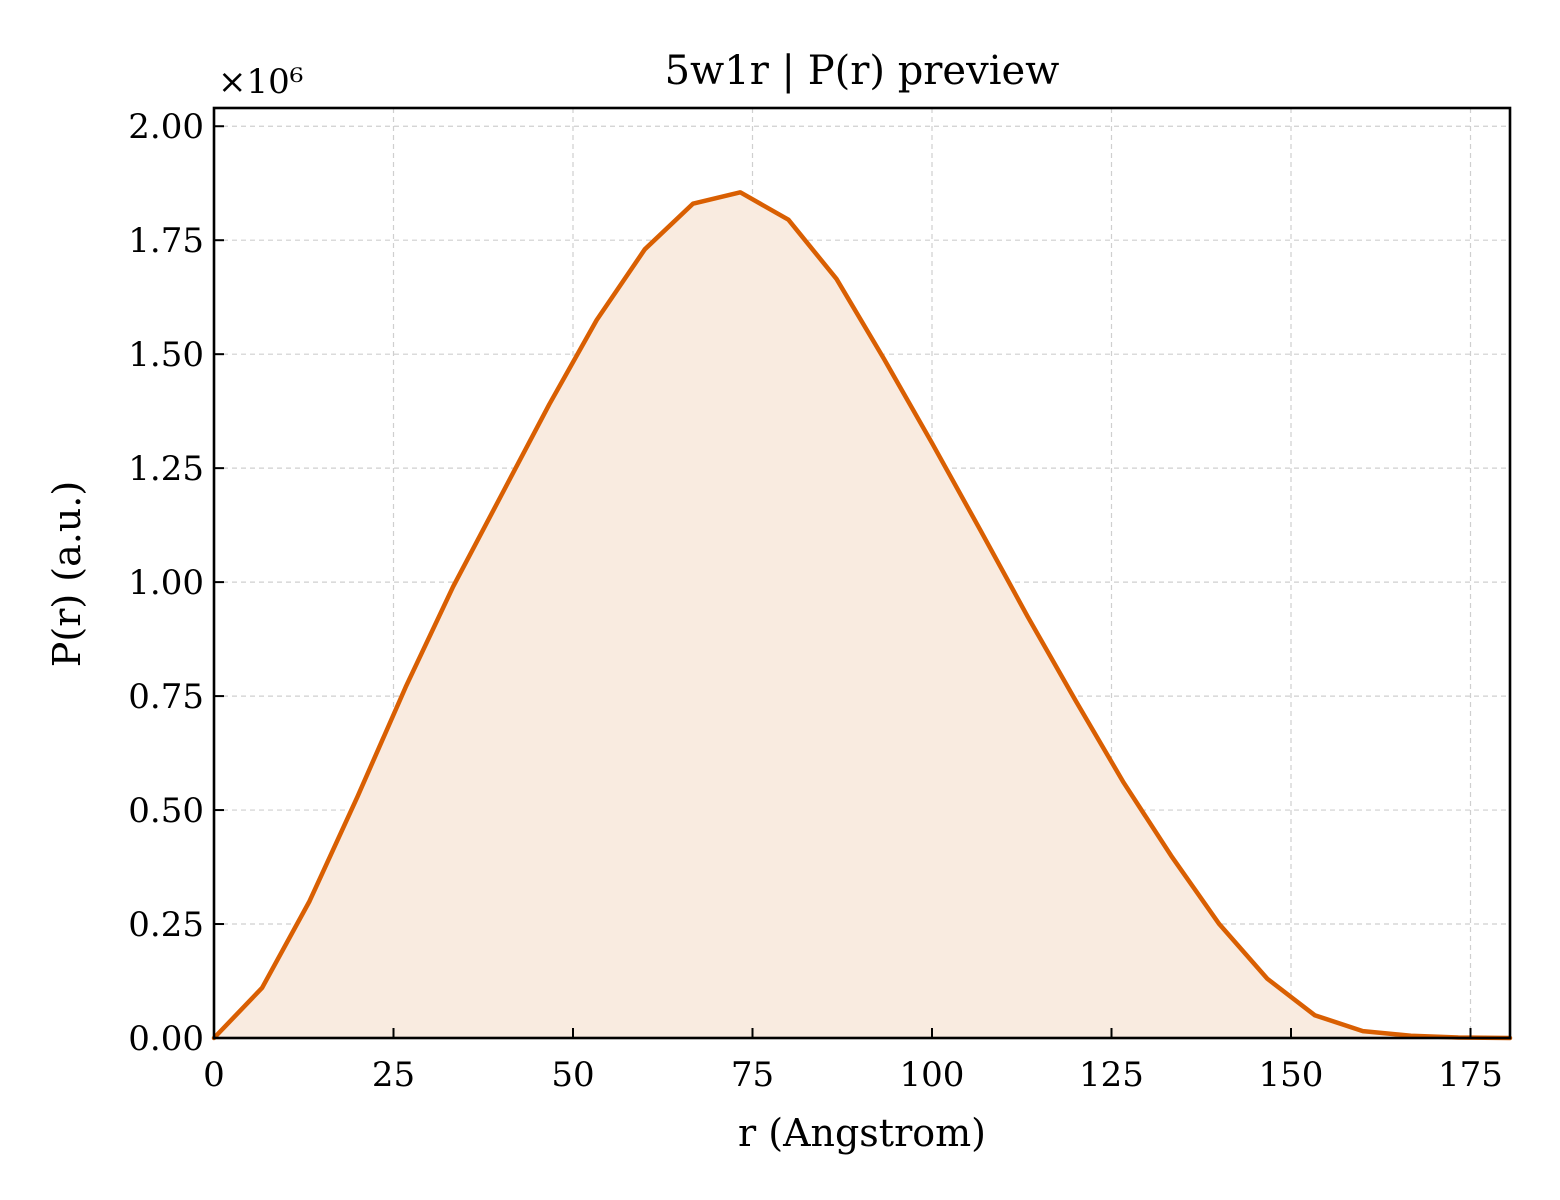 This screenshot has width=1560, height=1200. I want to click on x-tick-label: 75, so click(752, 1075).